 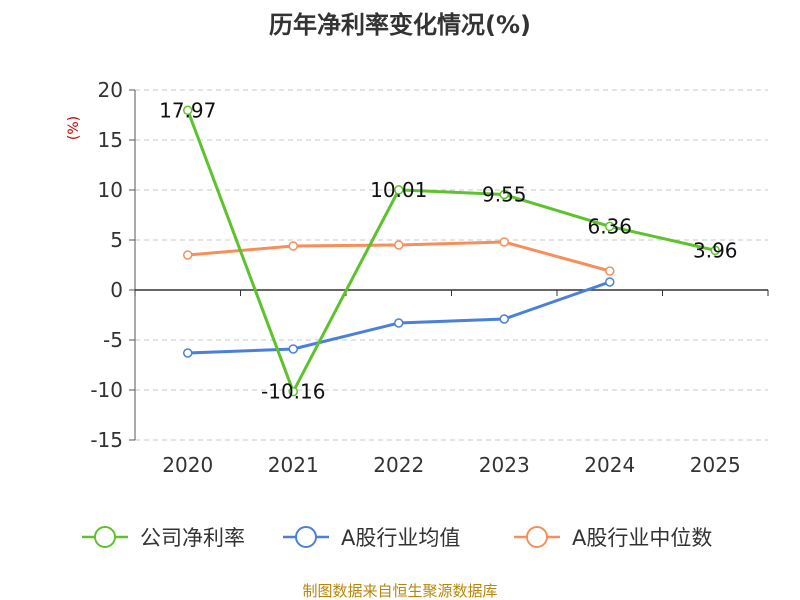 I want to click on legend-label: A股行业中位数, so click(x=642, y=538).